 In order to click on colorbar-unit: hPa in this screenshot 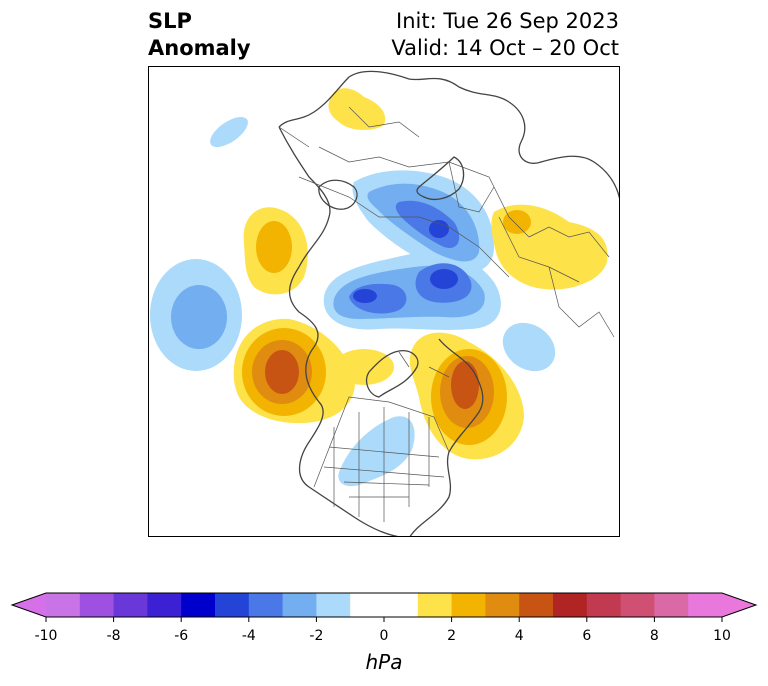, I will do `click(384, 662)`.